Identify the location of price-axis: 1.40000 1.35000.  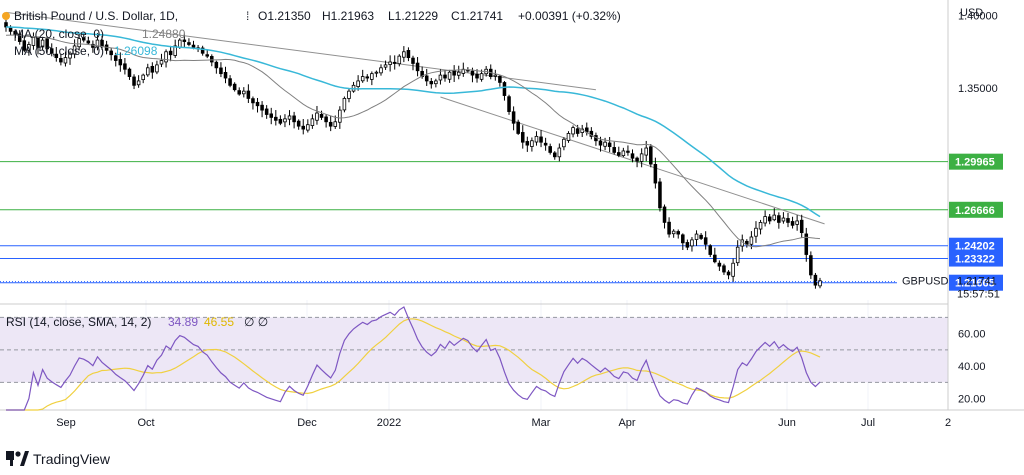
(978, 52).